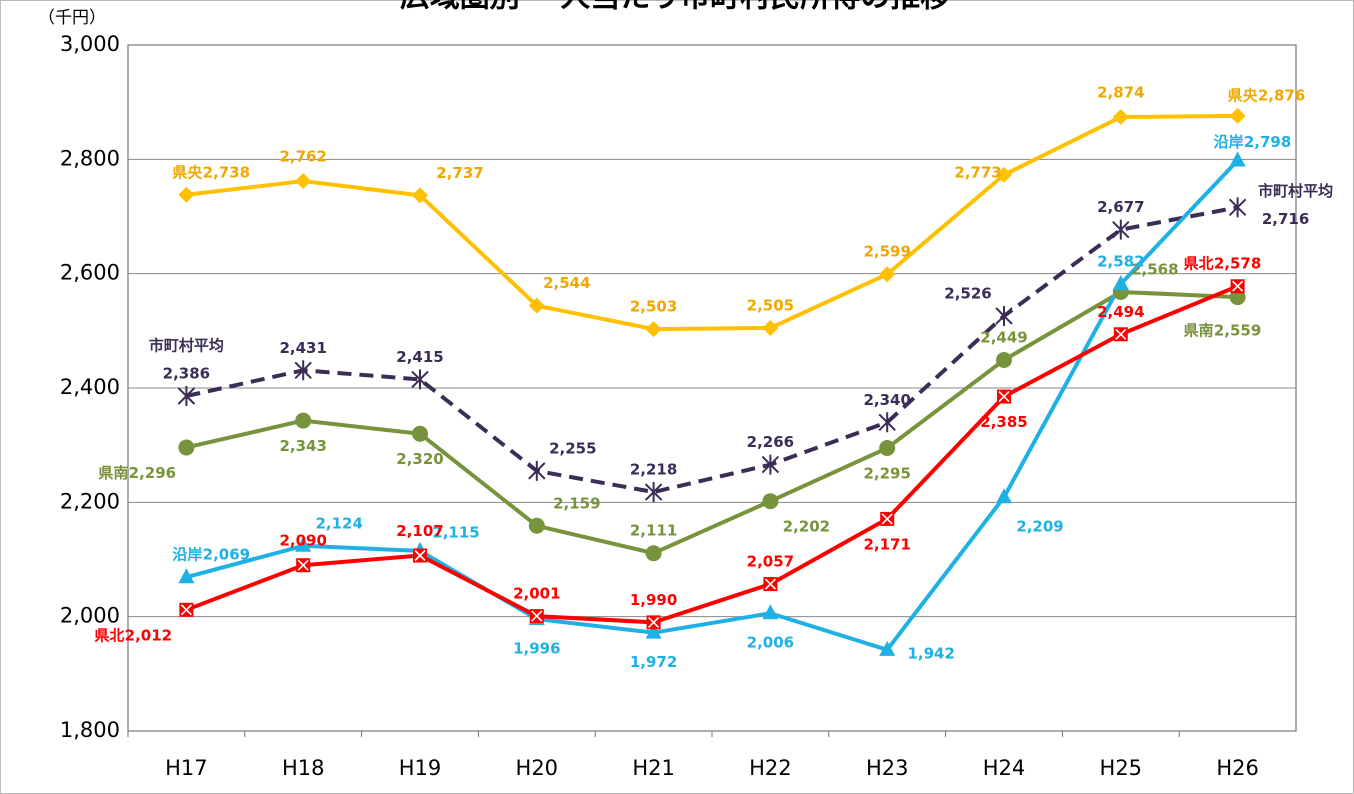  Describe the element at coordinates (536, 648) in the screenshot. I see `data-label: 1,996` at that location.